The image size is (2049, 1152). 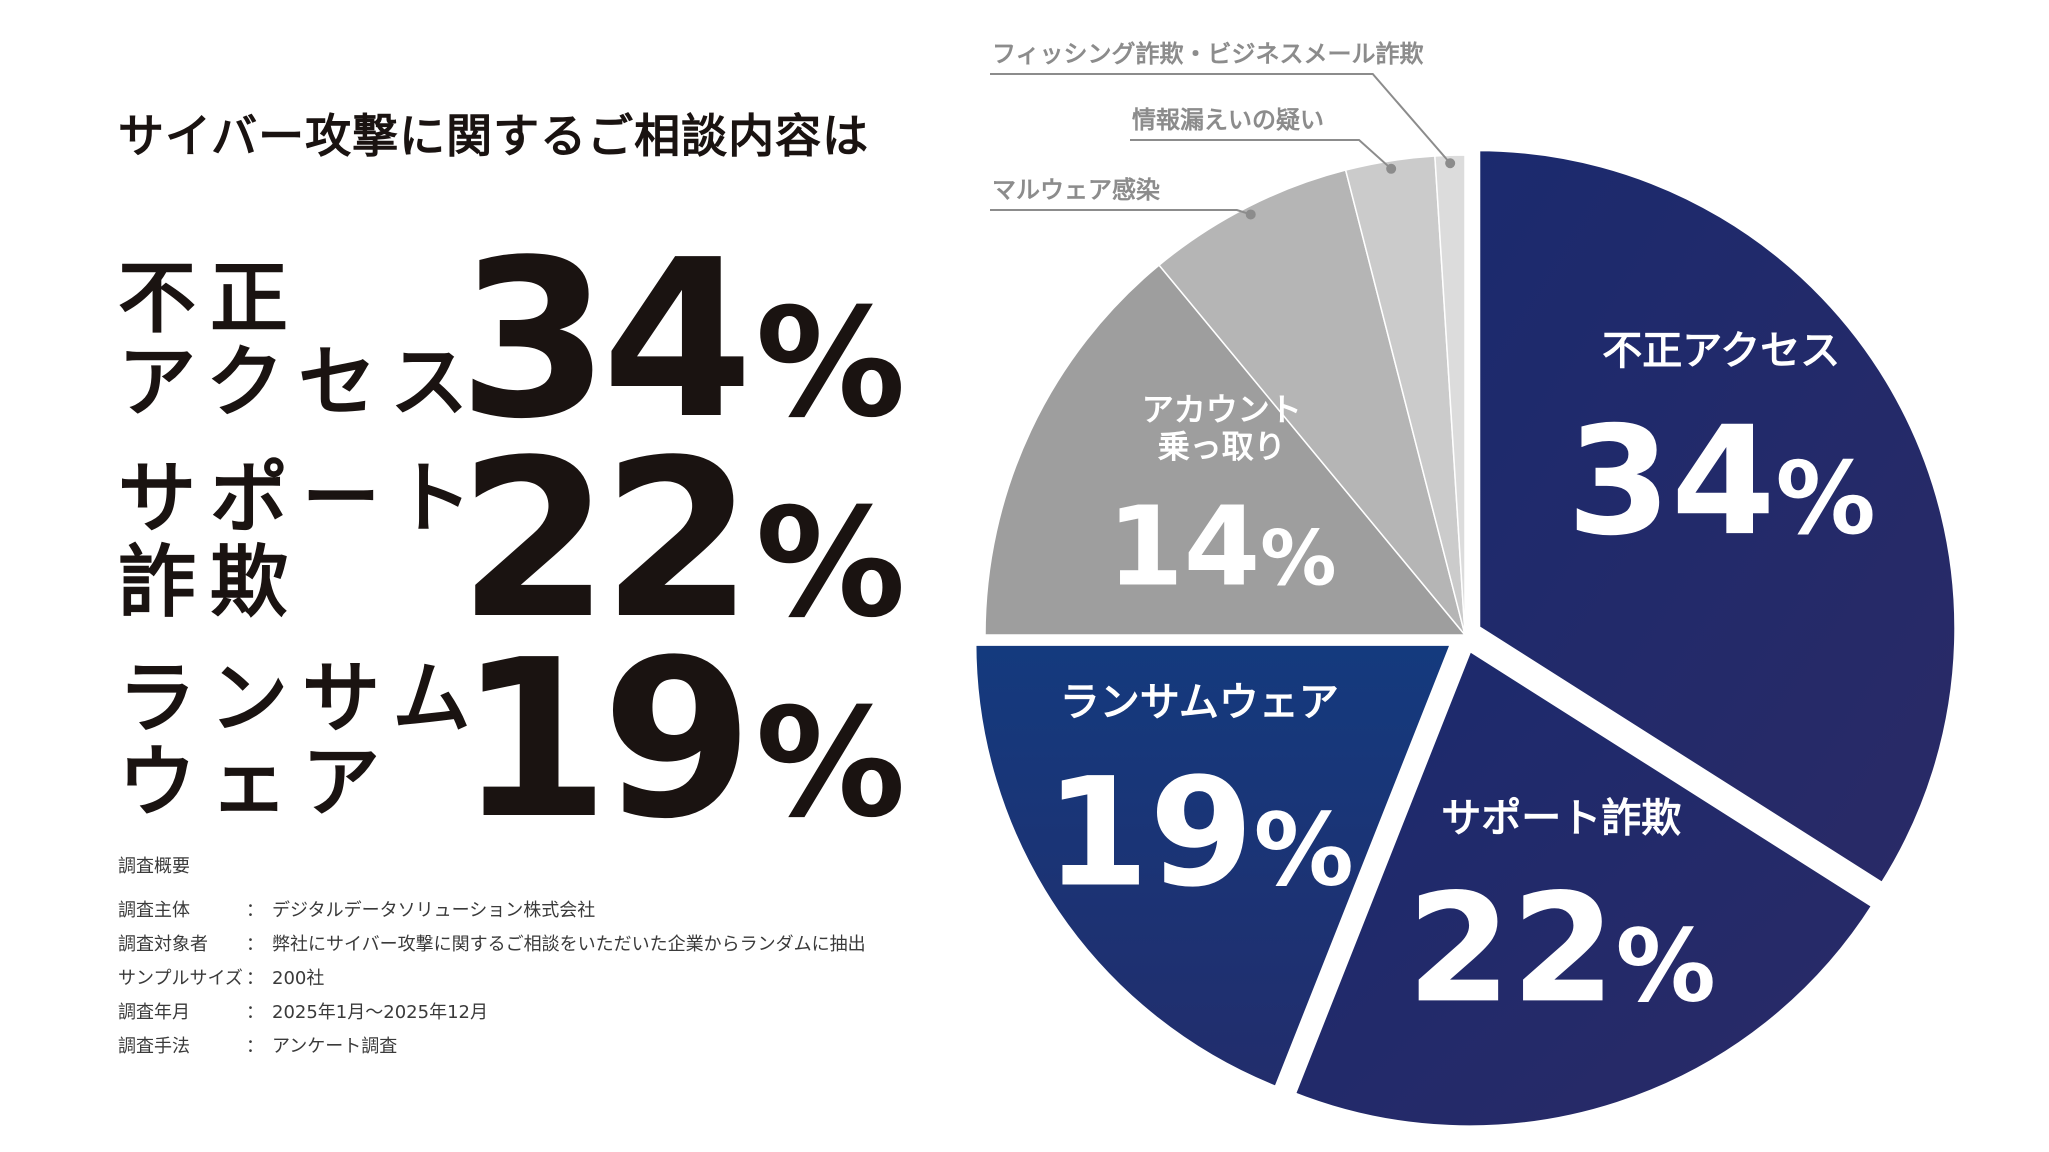 I want to click on highlight-label: 不正 アクセス, so click(x=300, y=341).